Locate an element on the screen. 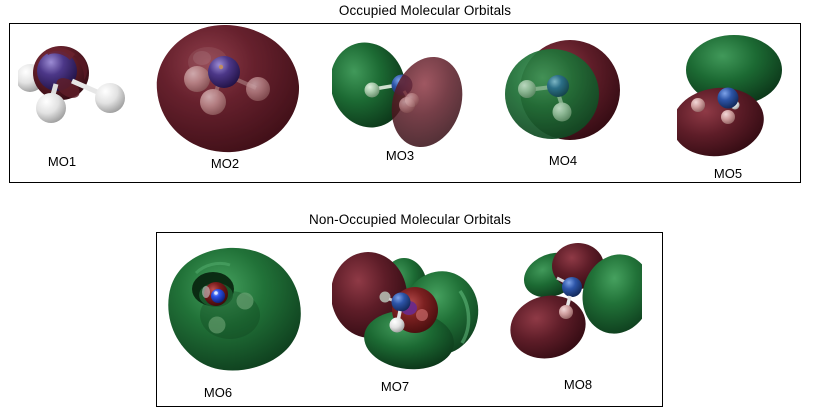 Image resolution: width=815 pixels, height=417 pixels. mo8-bond is located at coordinates (561, 280).